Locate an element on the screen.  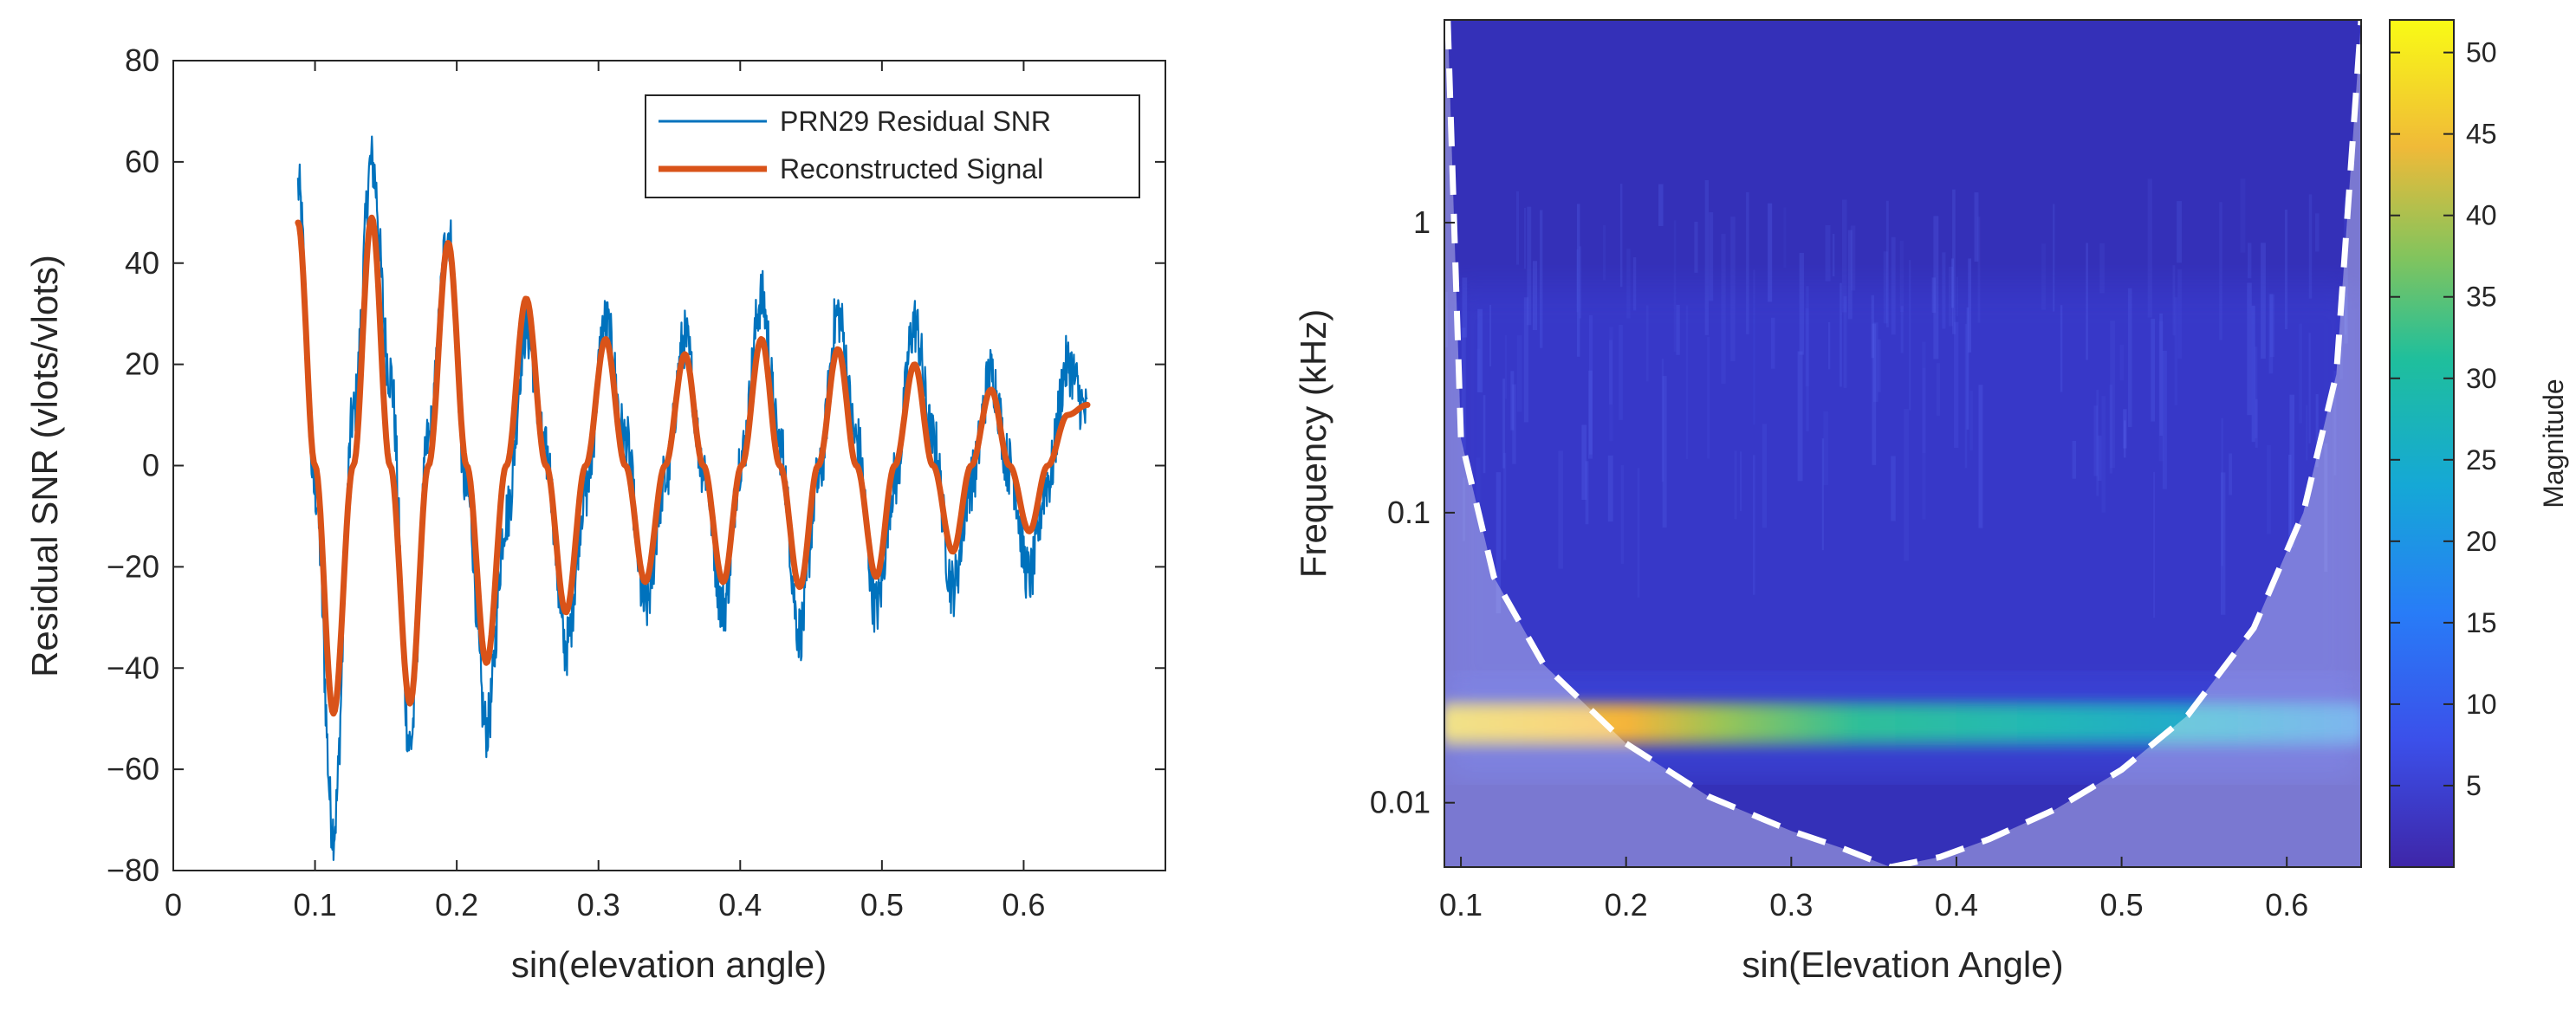
colorbar-gradient is located at coordinates (2422, 443).